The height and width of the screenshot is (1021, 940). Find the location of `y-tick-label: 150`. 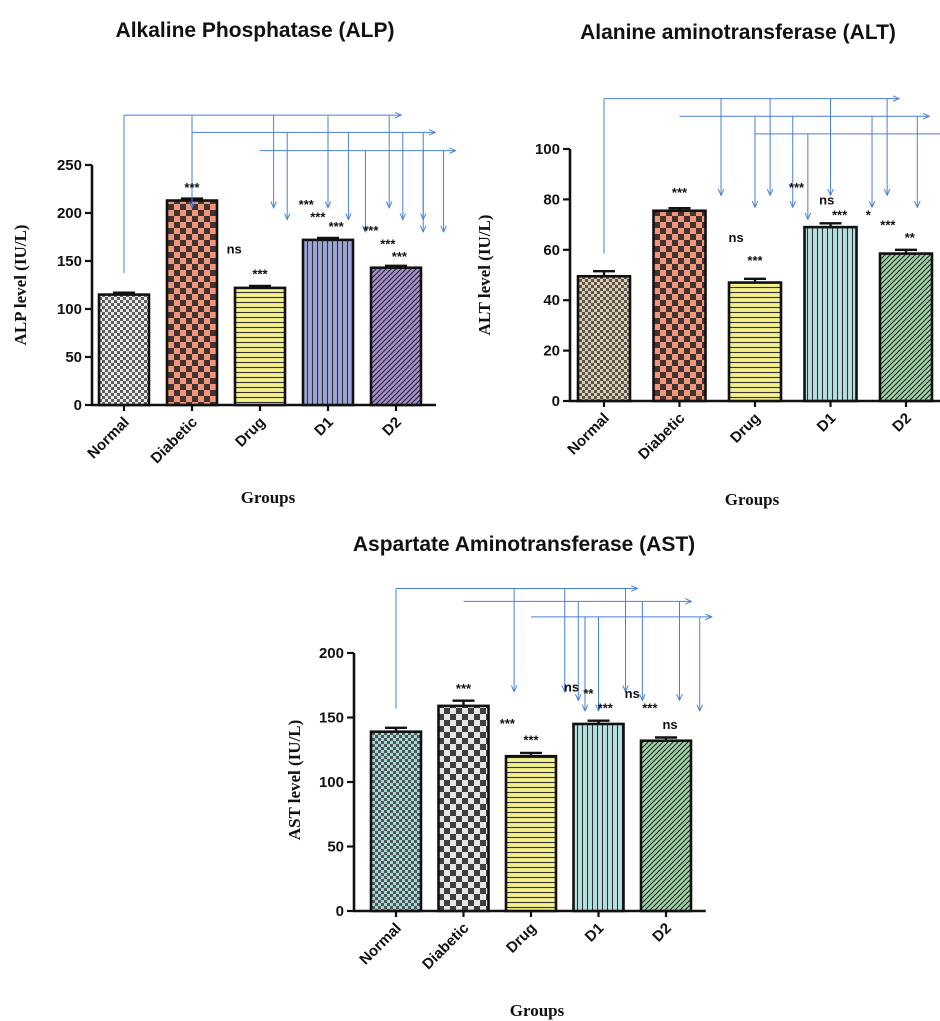

y-tick-label: 150 is located at coordinates (331, 718).